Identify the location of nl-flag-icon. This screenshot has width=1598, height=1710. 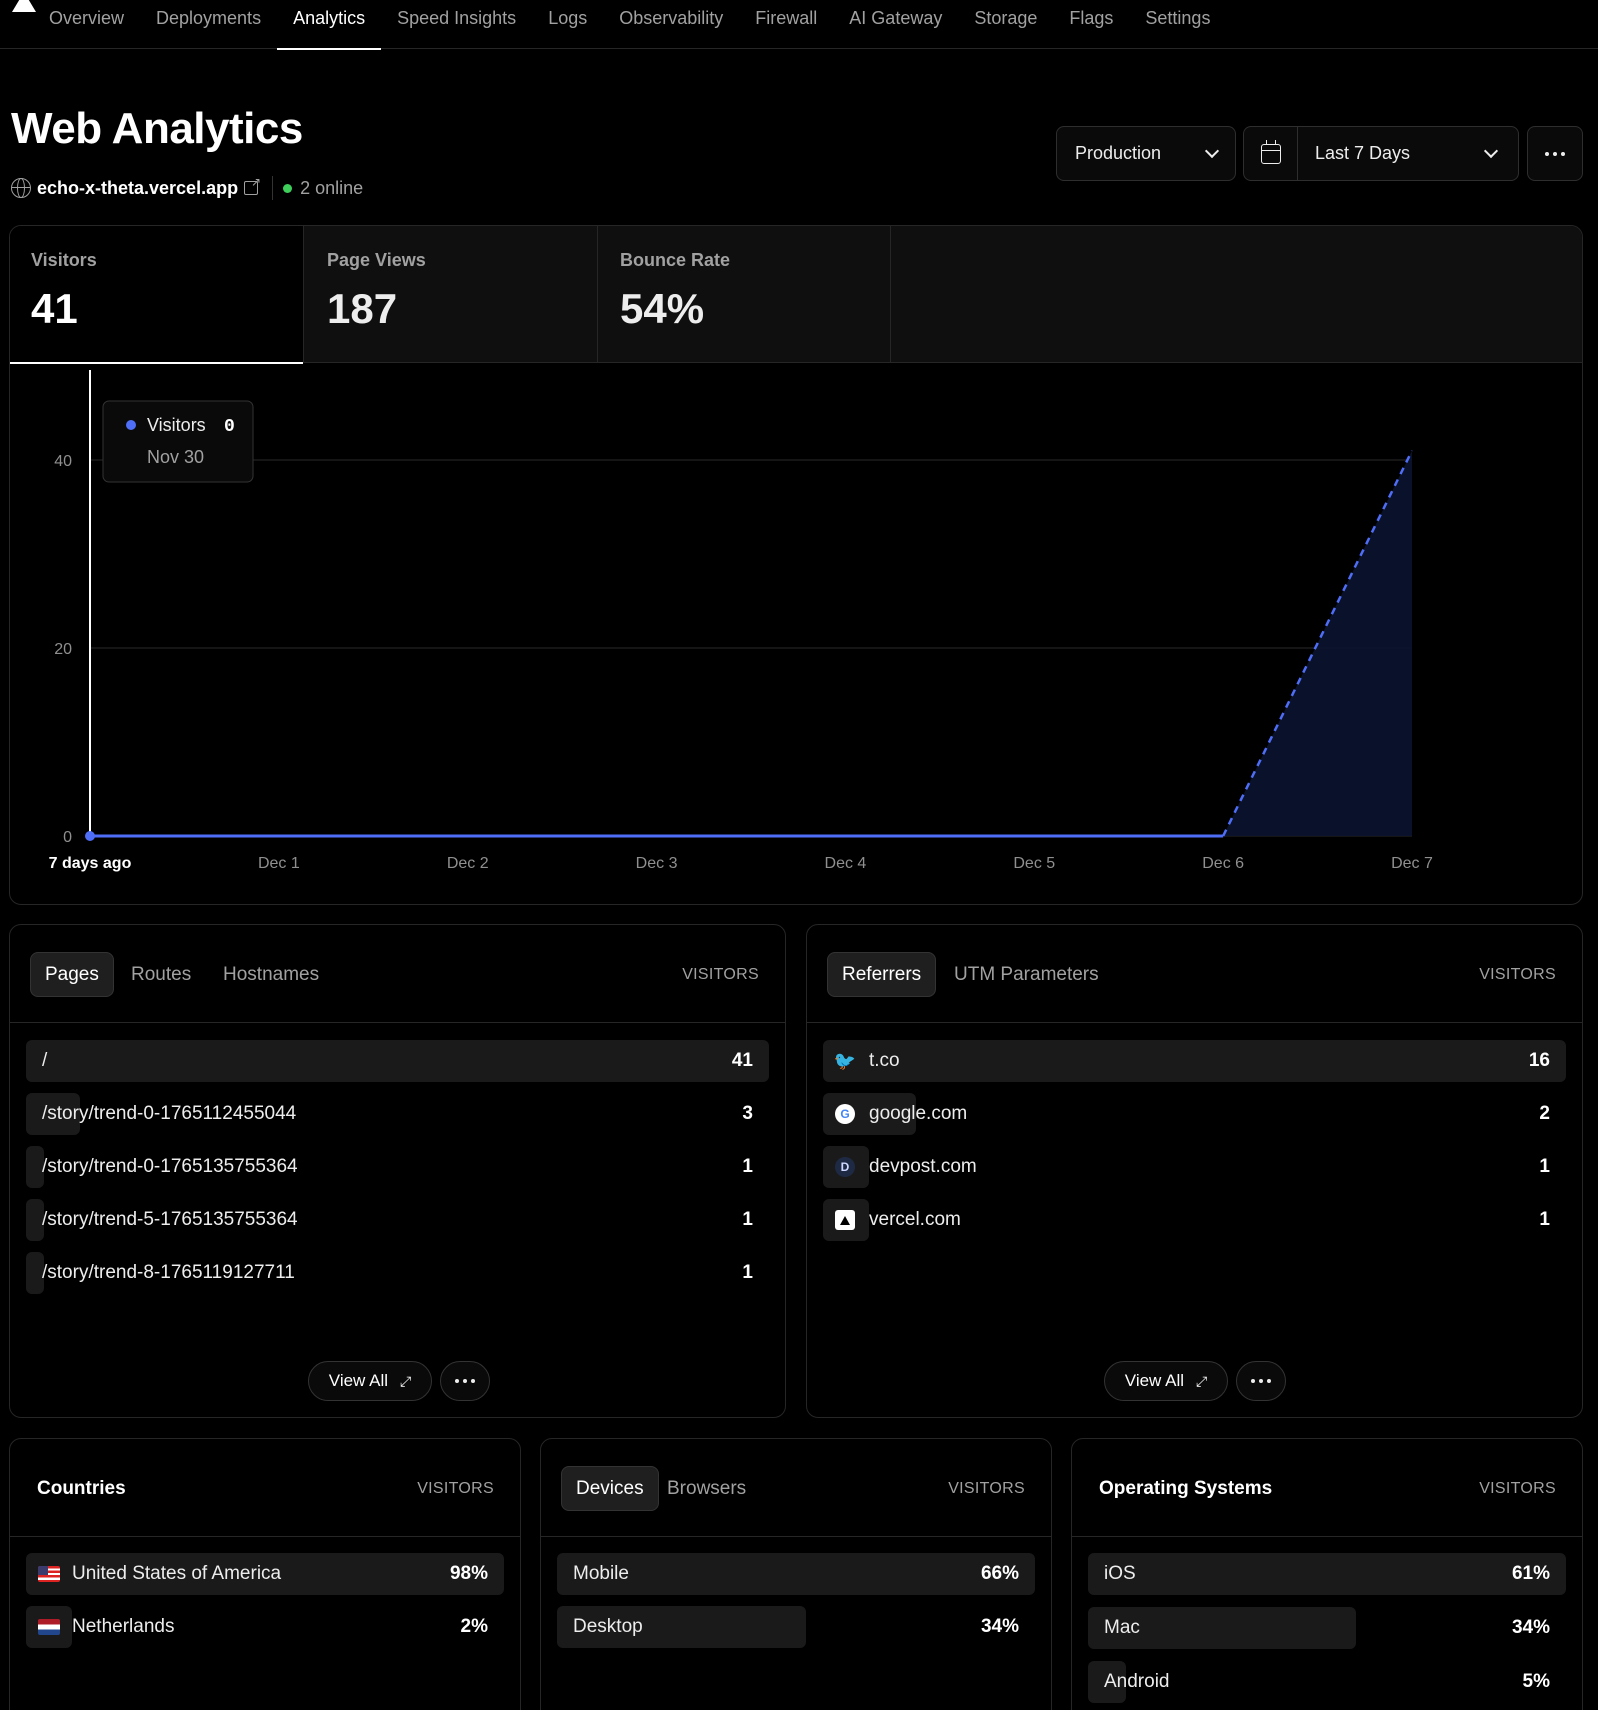
(49, 1627).